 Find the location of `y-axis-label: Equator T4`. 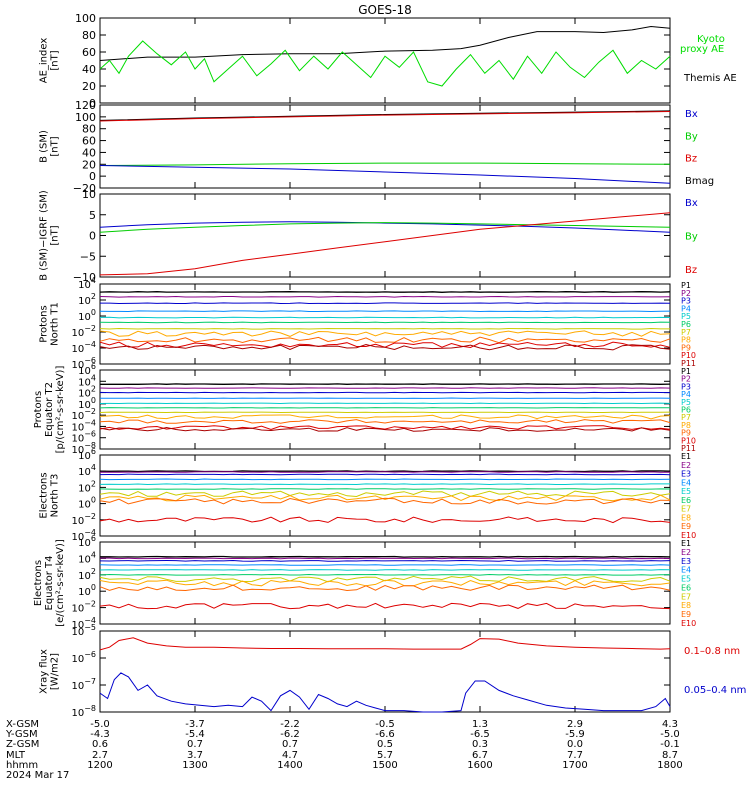

y-axis-label: Equator T4 is located at coordinates (49, 583).